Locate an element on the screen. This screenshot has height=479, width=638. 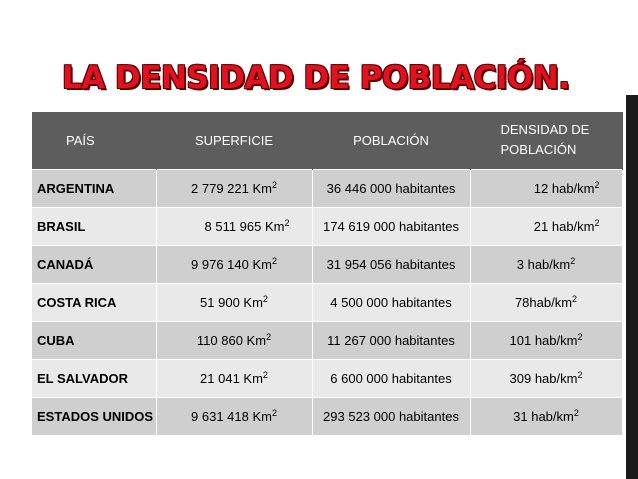
superficie-value: 9 976 140 Km is located at coordinates (231, 264).